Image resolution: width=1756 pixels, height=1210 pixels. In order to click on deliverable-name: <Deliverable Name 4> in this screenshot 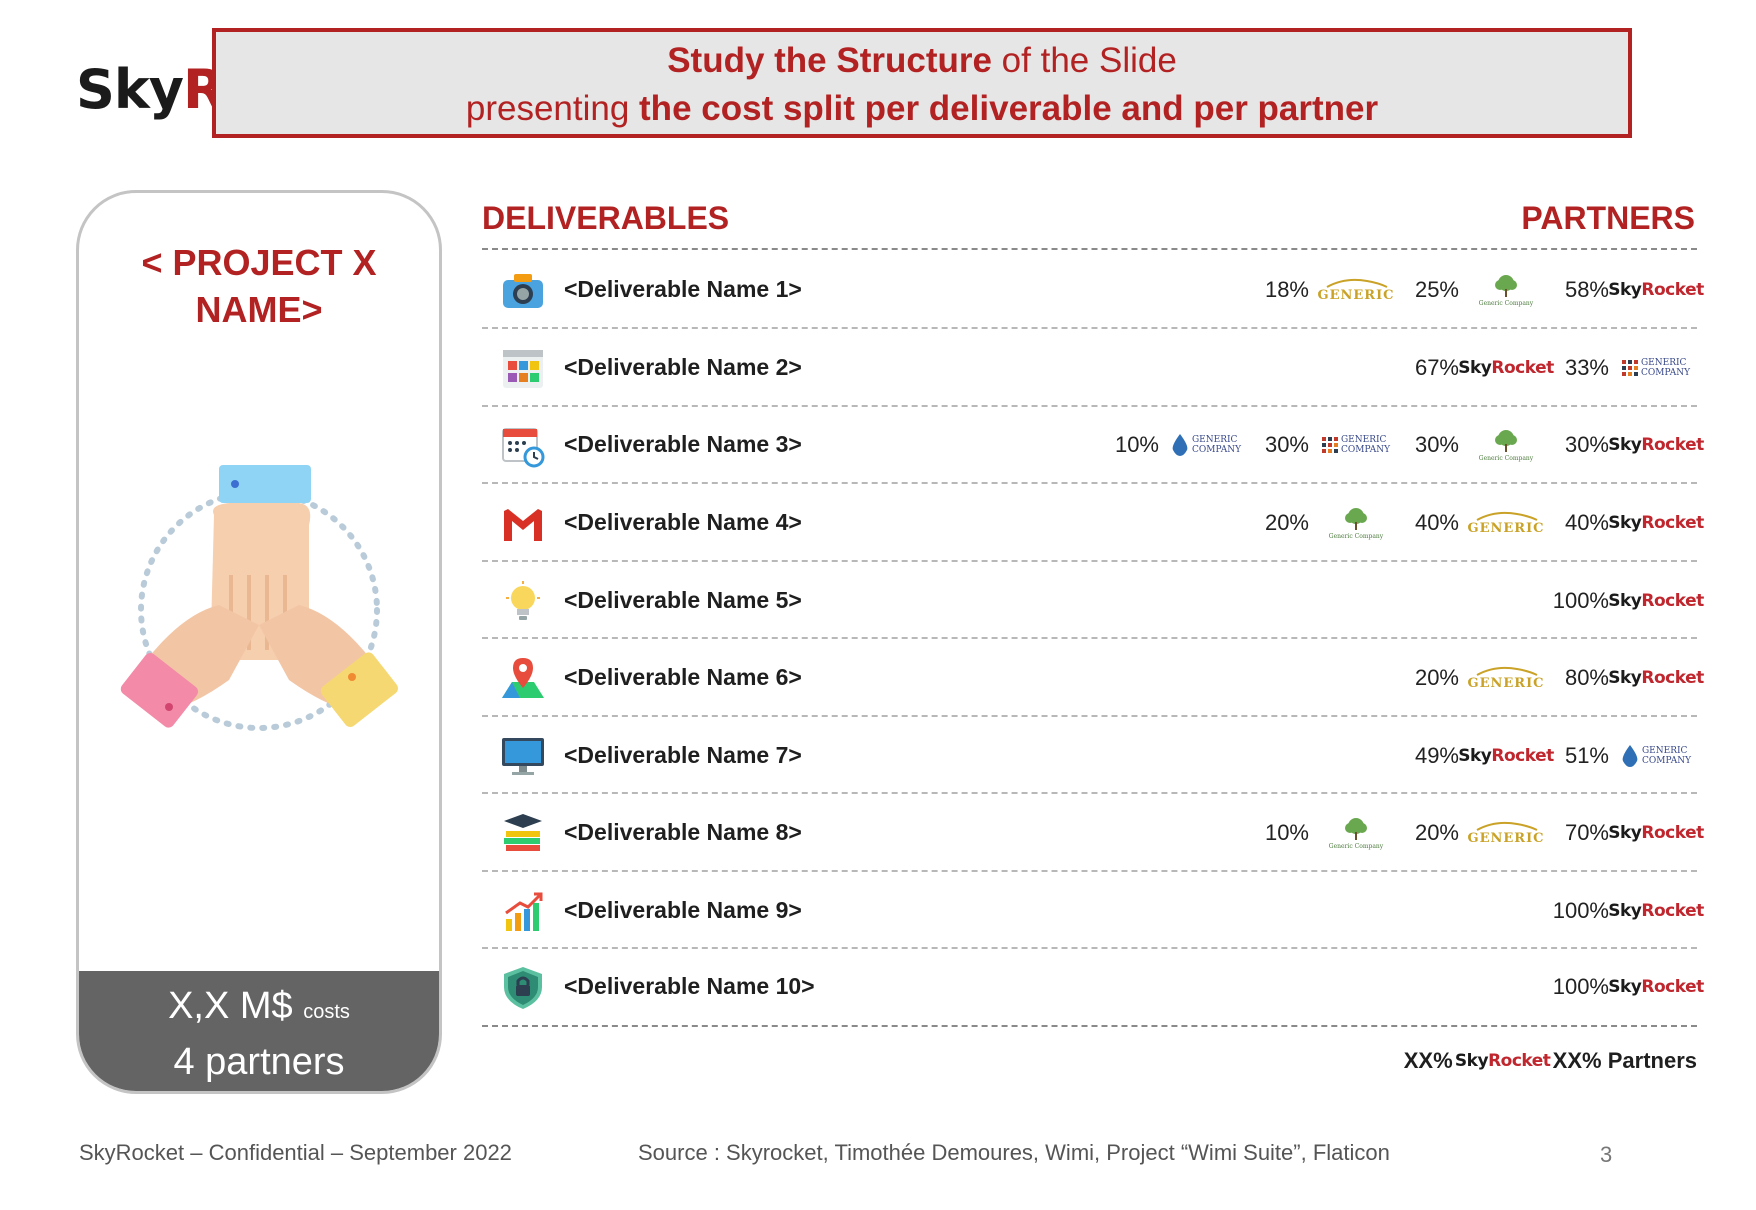, I will do `click(683, 522)`.